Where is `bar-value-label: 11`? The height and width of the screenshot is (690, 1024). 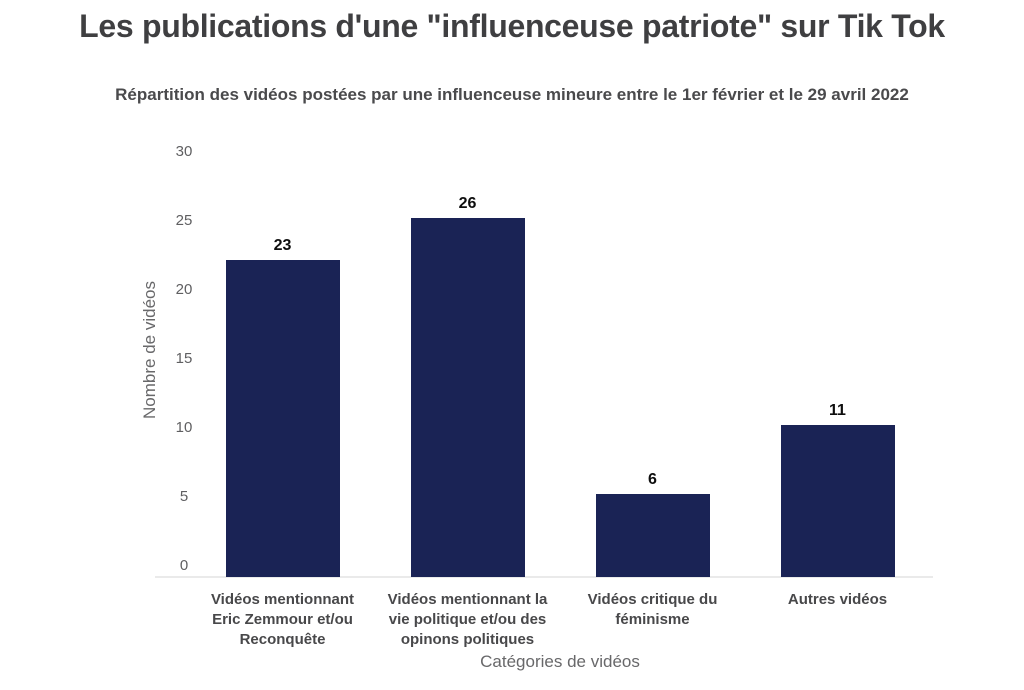 bar-value-label: 11 is located at coordinates (837, 411).